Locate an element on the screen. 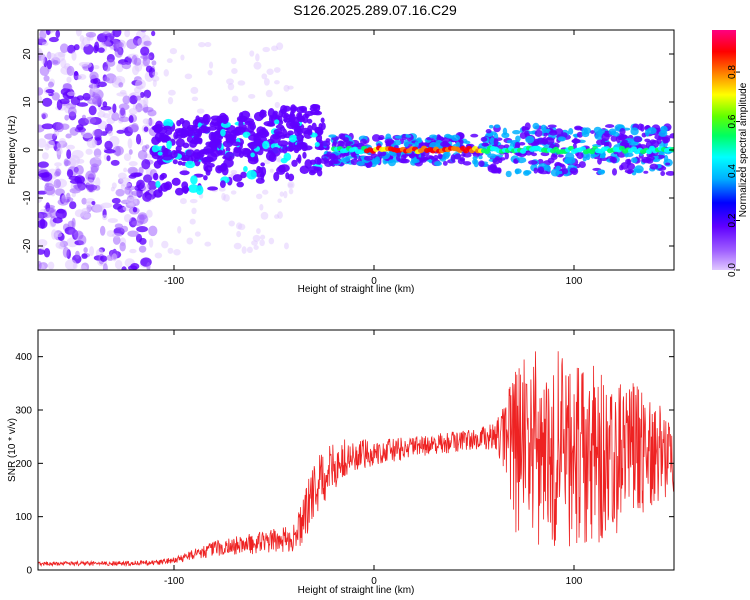  snr-y-axis-label: SNR (10 * v/v) is located at coordinates (12, 450).